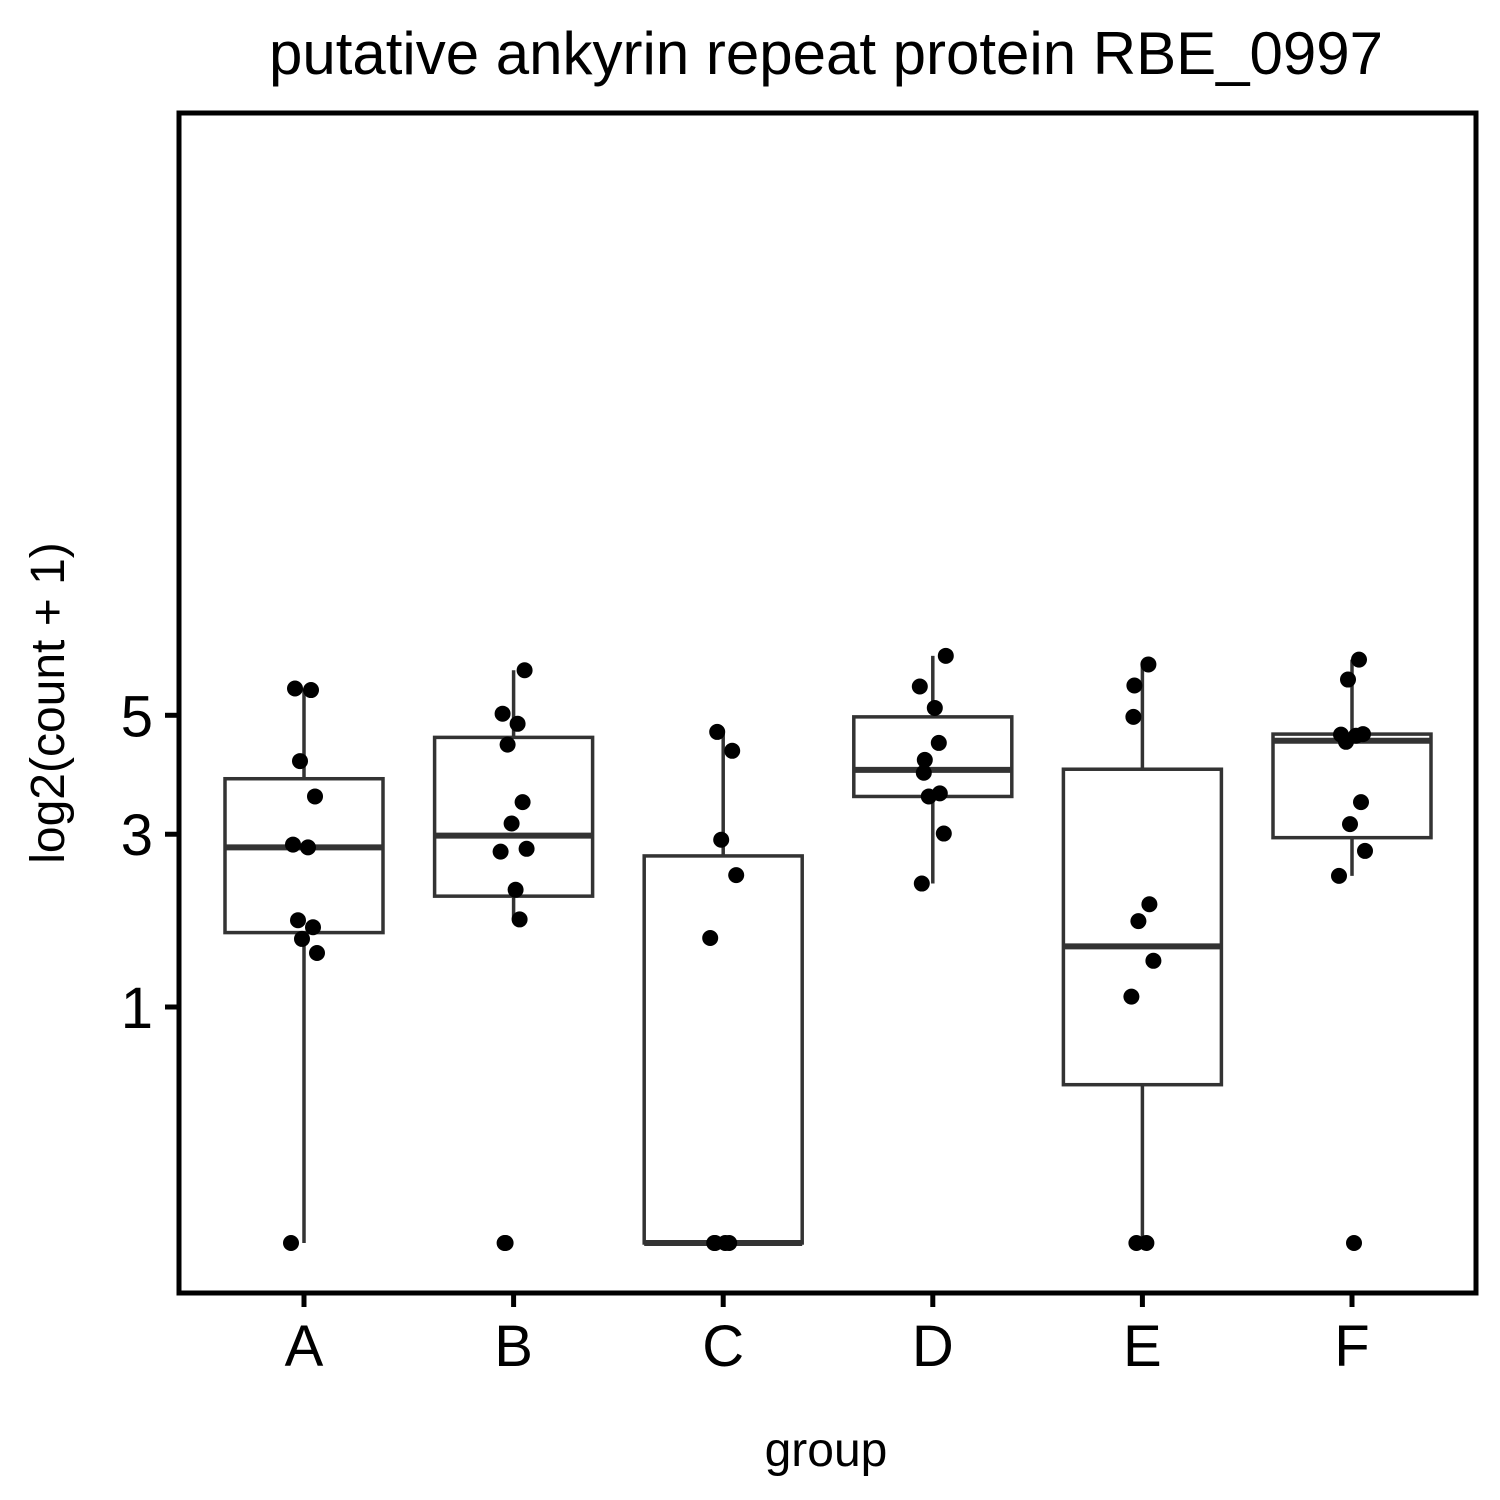 The height and width of the screenshot is (1500, 1500). I want to click on box-c, so click(723, 1049).